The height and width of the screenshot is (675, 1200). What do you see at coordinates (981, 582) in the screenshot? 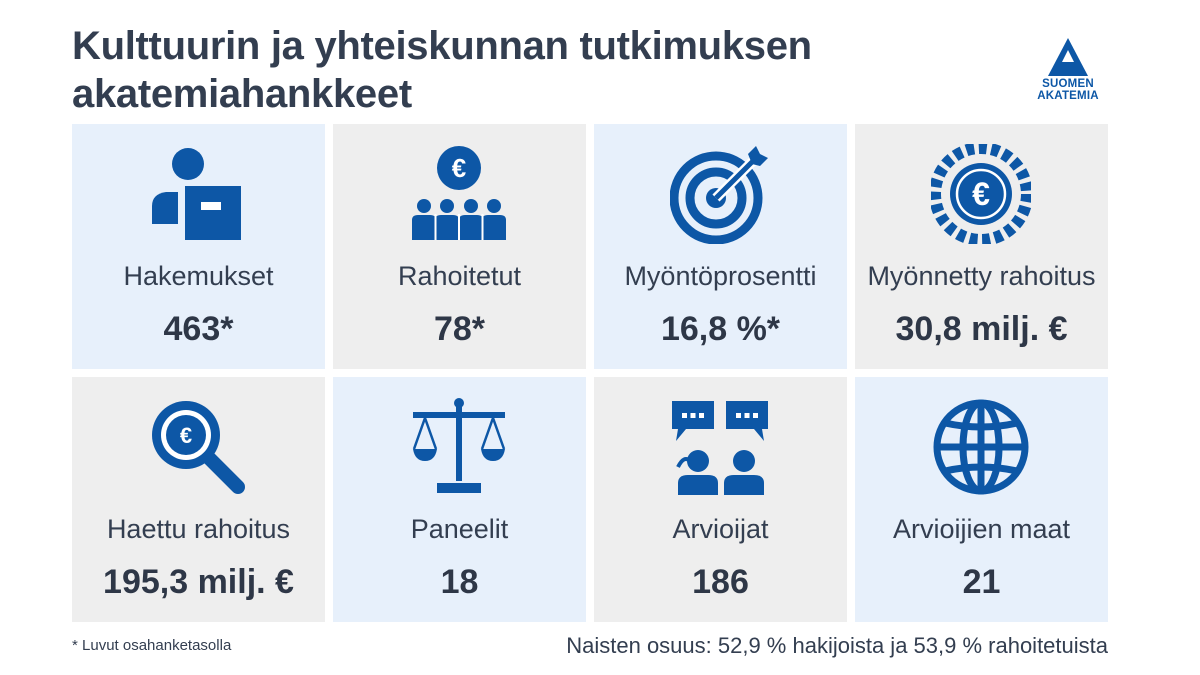
I see `card-value: 21` at bounding box center [981, 582].